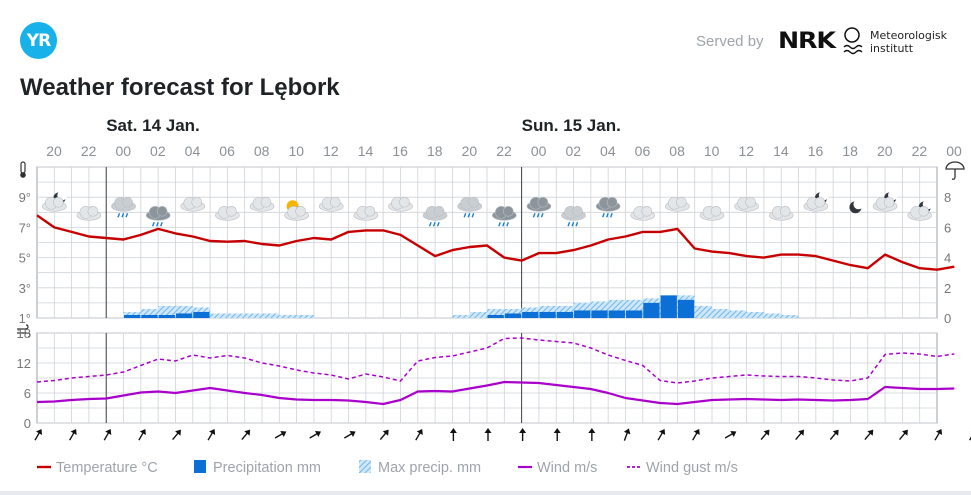  I want to click on legend-item-gust: Wind gust m/s, so click(682, 468).